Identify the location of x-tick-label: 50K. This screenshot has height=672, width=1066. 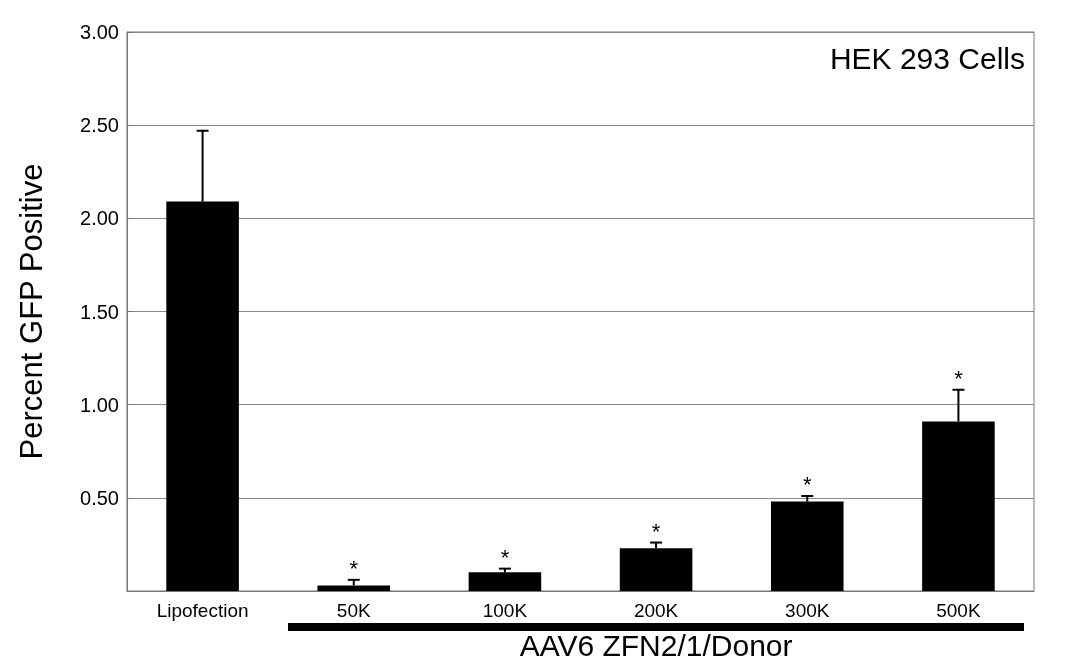
(353, 610).